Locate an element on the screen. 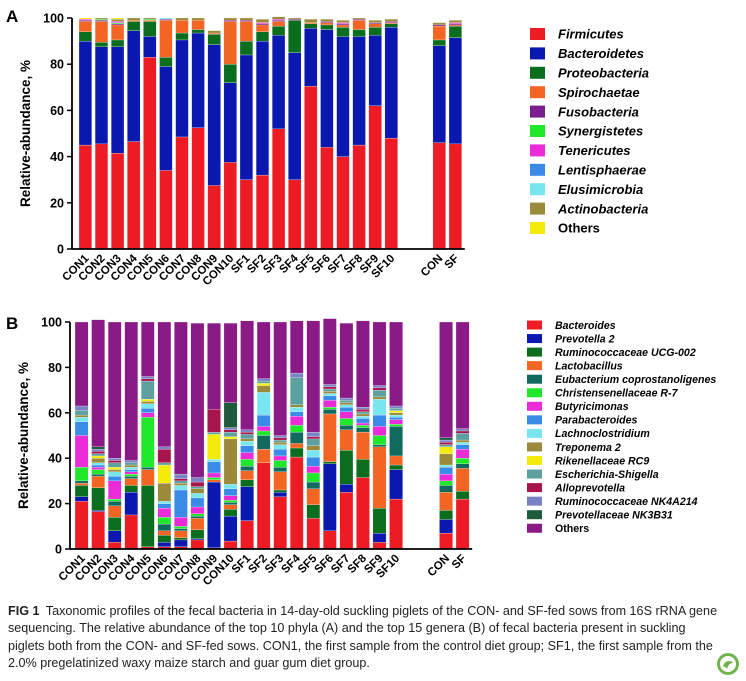 The height and width of the screenshot is (681, 746). legend-label: Actinobacteria is located at coordinates (602, 208).